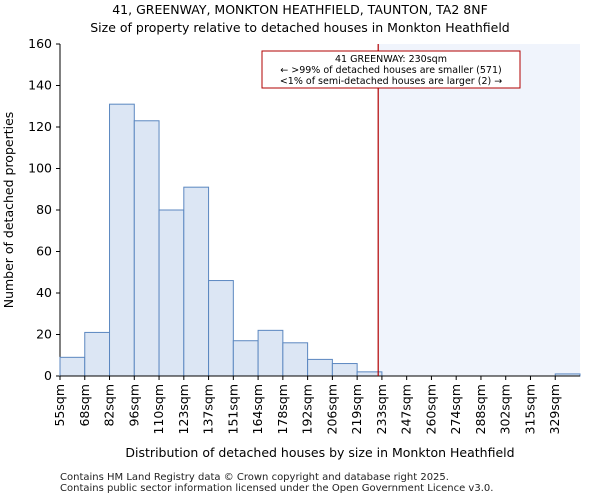  I want to click on x-tick-label: 82sqm, so click(109, 405).